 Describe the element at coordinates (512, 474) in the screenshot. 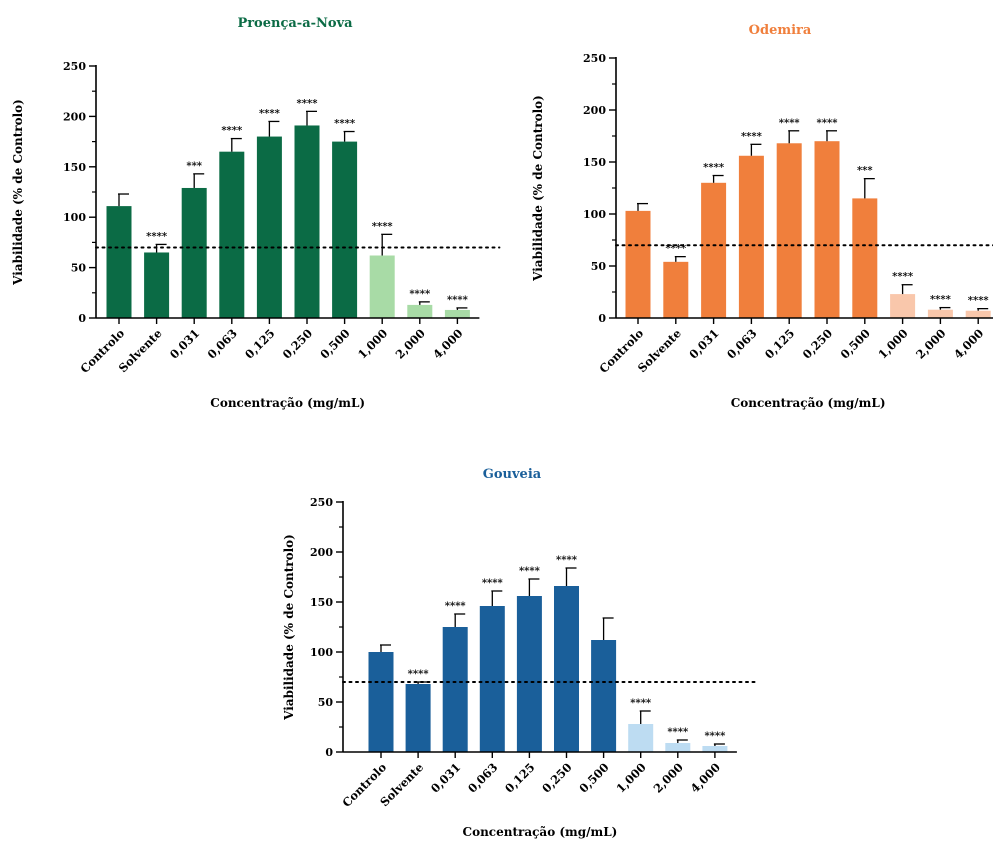

I see `chart-3-title: Gouveia` at that location.